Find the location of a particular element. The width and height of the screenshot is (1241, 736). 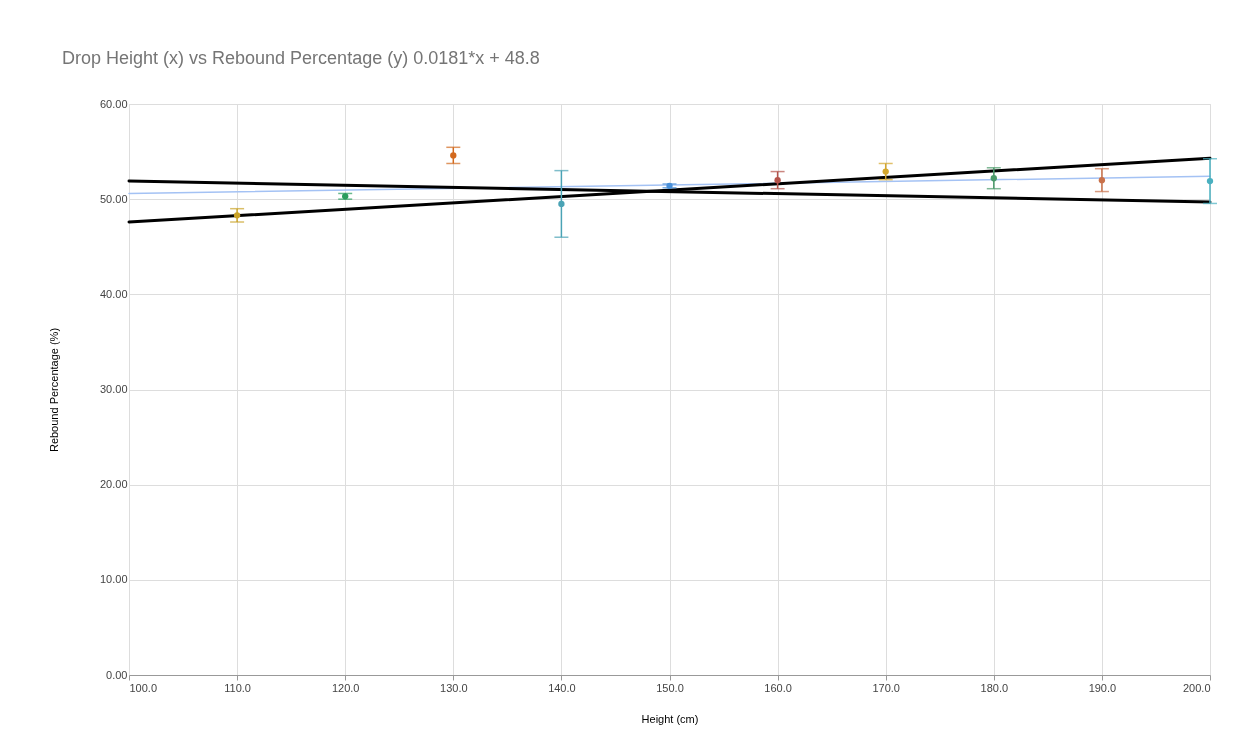

chart-title: Drop Height (x) vs Rebound Percentage (y) 0.0181*x + 48.8 is located at coordinates (301, 58).